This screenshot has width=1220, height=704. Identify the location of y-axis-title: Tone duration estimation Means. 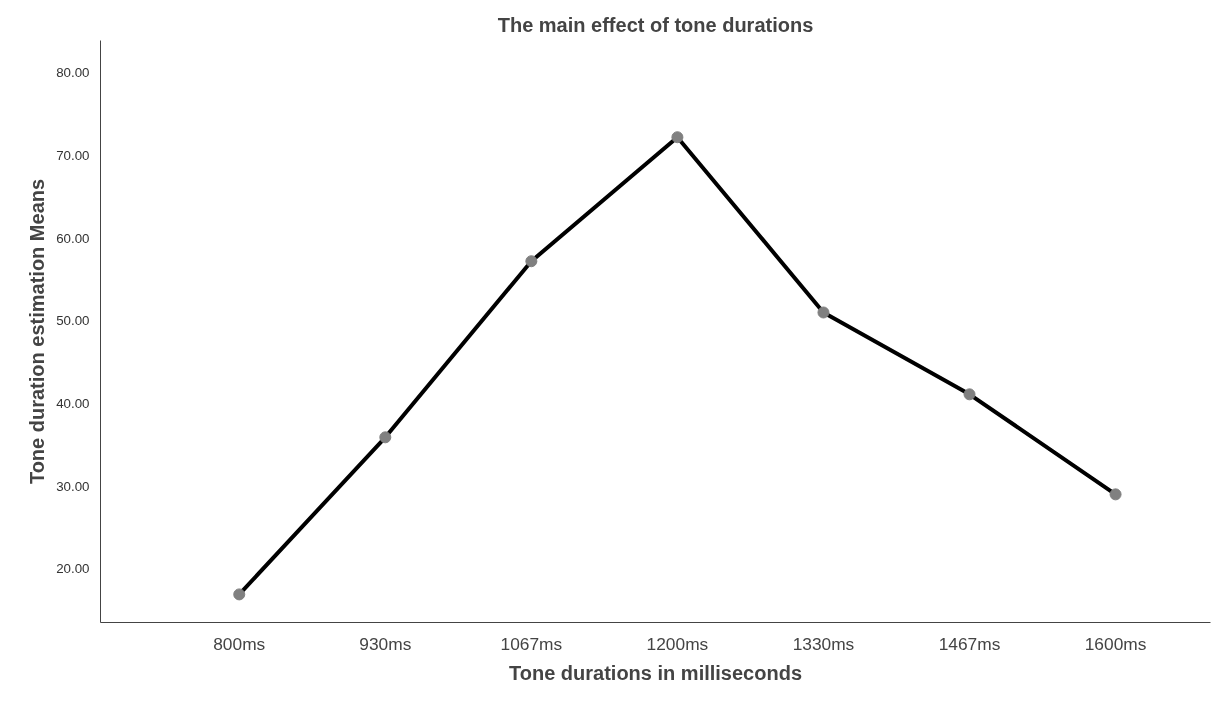
(37, 331).